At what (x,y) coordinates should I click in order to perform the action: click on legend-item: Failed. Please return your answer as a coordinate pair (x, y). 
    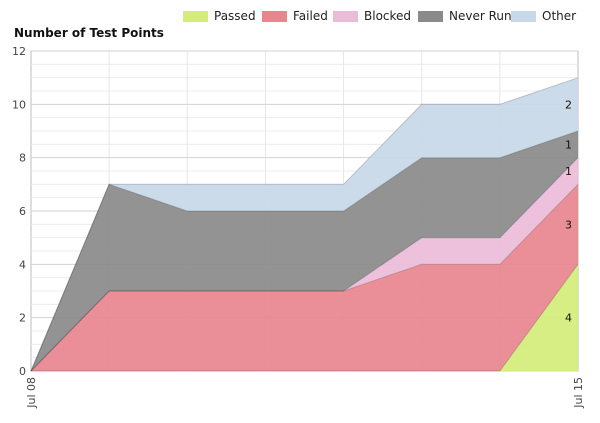
    Looking at the image, I should click on (295, 16).